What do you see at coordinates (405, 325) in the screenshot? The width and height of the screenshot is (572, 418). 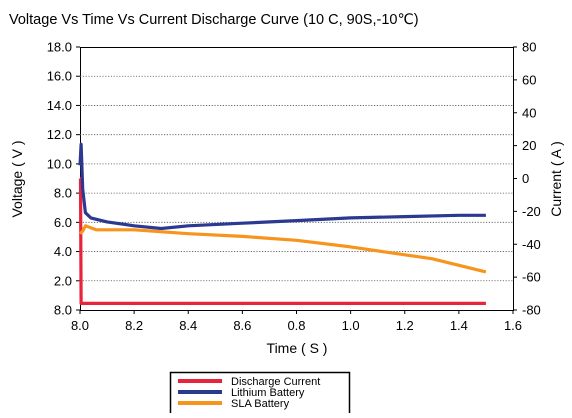 I see `x-tick-label: 1.2` at bounding box center [405, 325].